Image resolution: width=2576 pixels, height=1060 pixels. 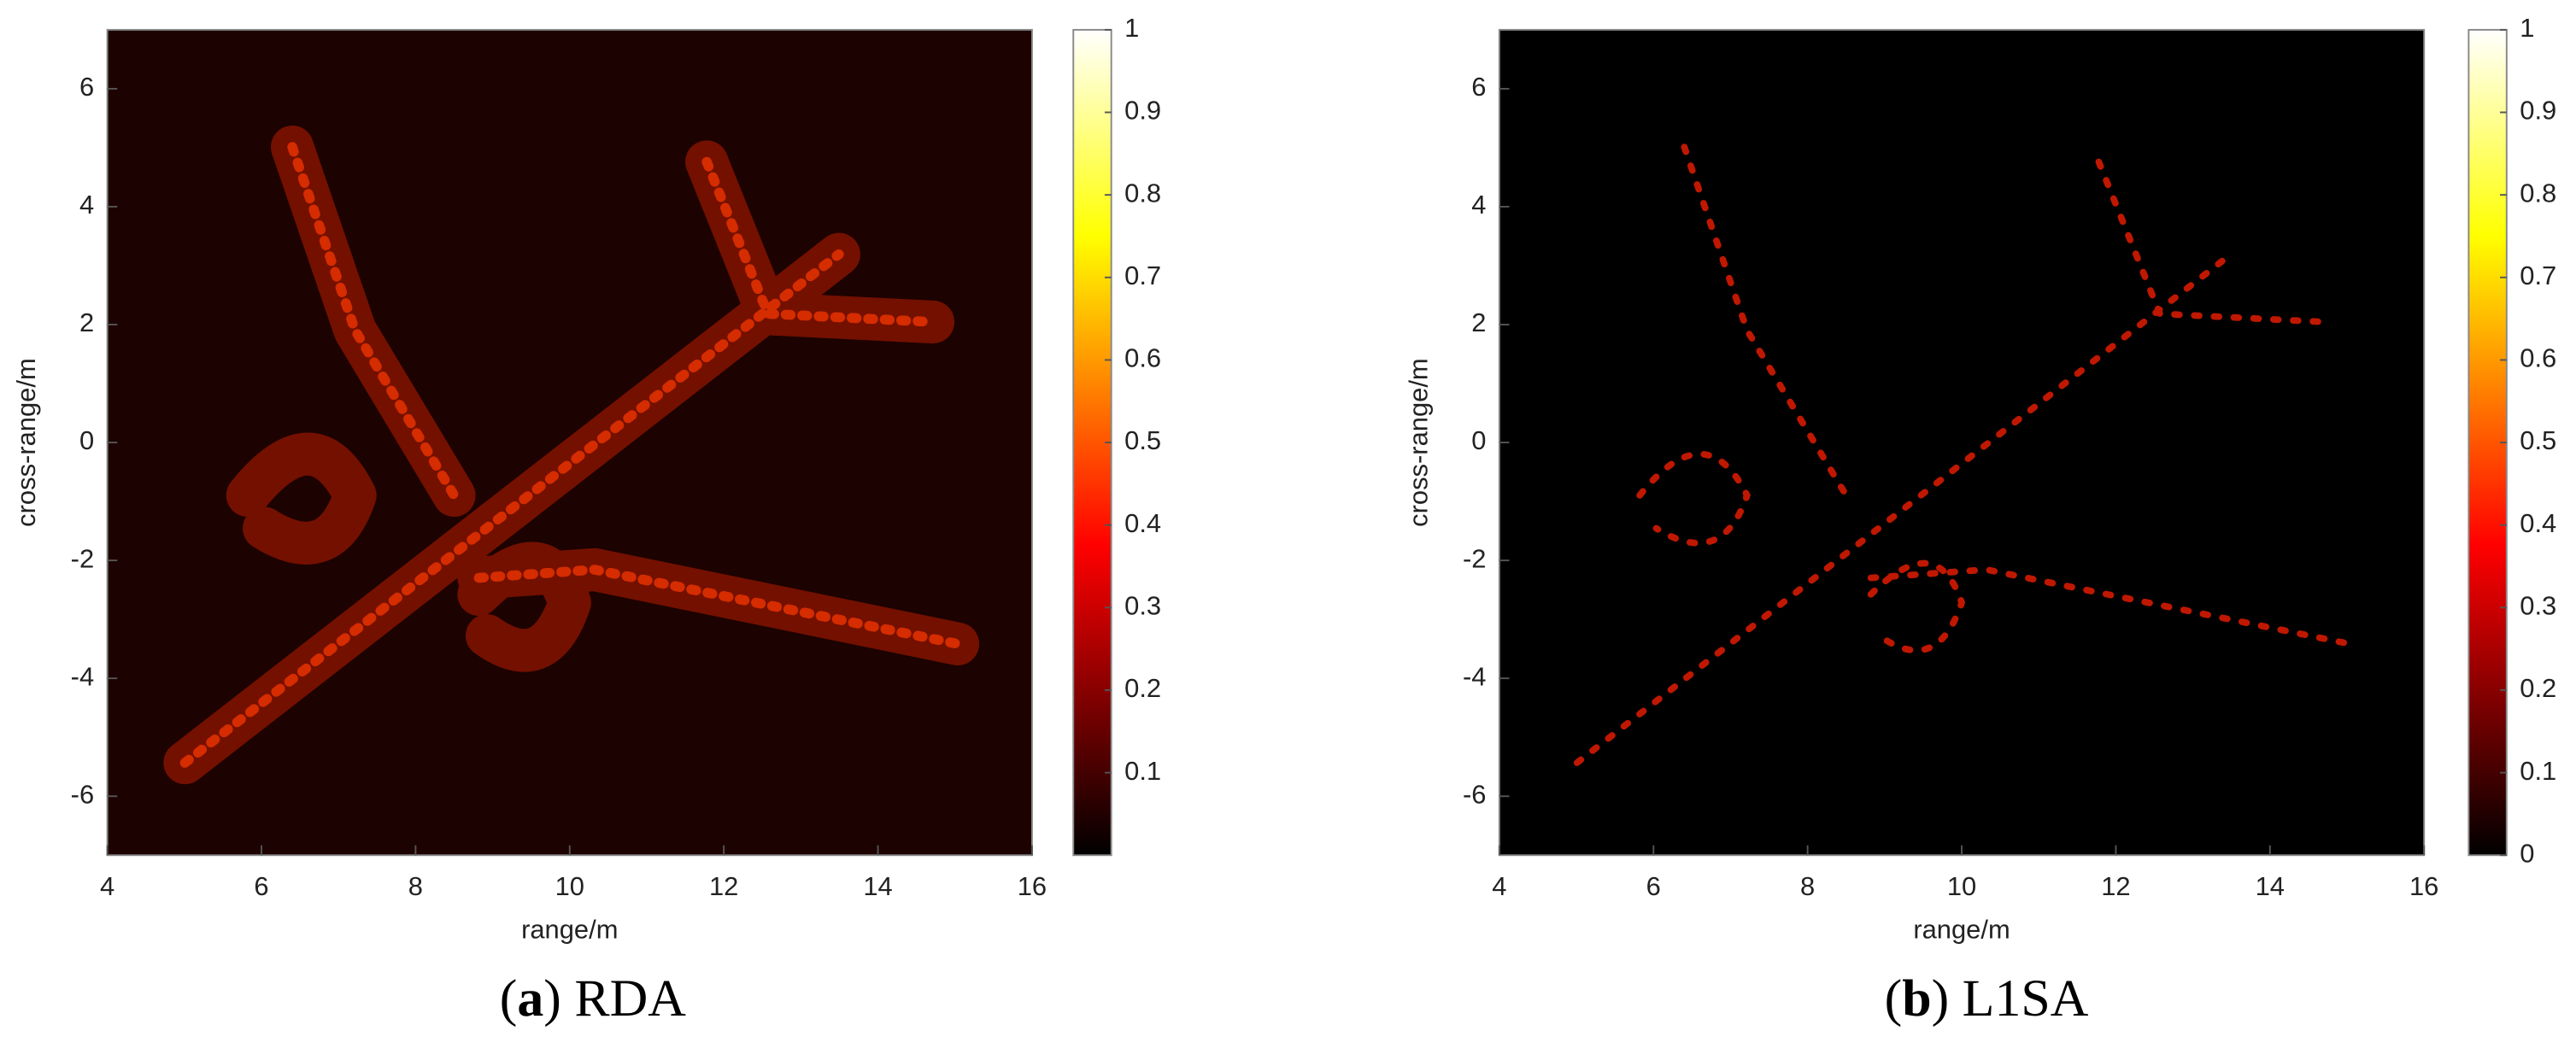 I want to click on caption-text: RDA, so click(x=630, y=998).